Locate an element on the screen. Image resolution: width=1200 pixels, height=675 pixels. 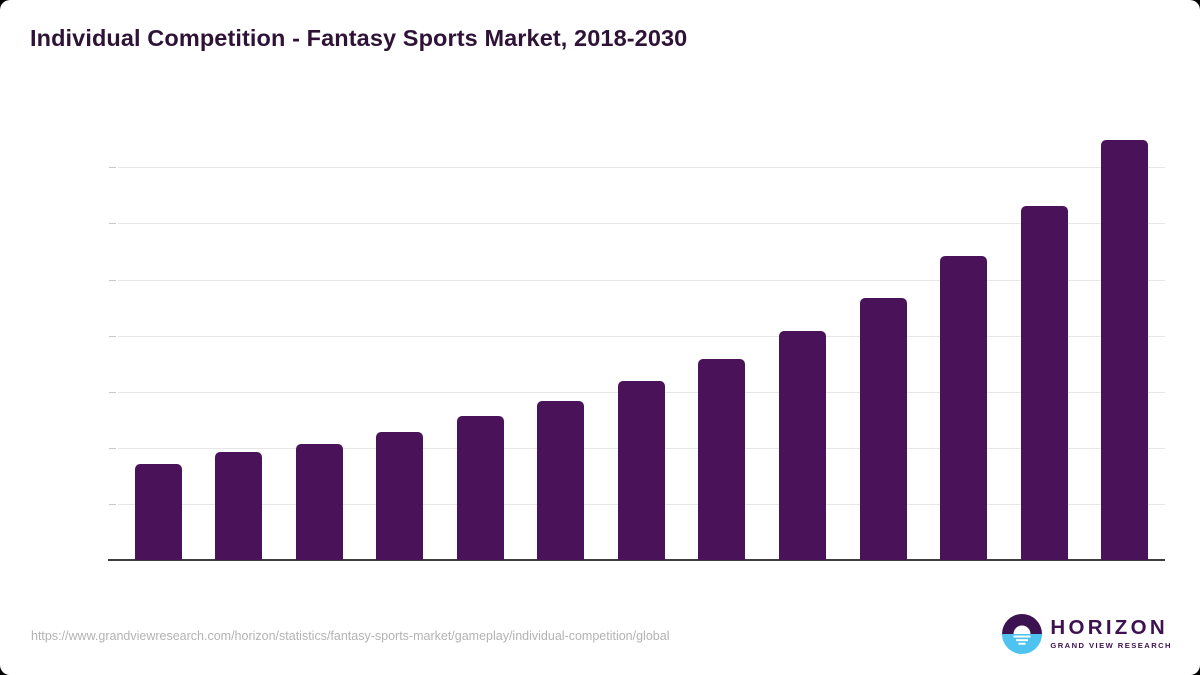
logo-tagline: GRAND VIEW RESEARCH is located at coordinates (1111, 646).